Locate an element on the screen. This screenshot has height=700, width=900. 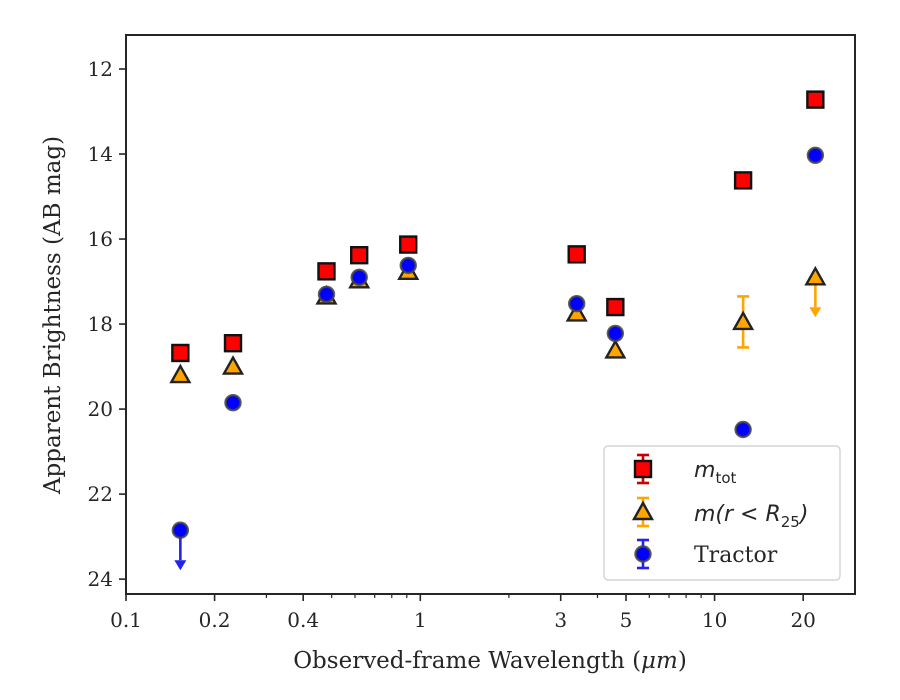
y-tick-label: 12 is located at coordinates (100, 69).